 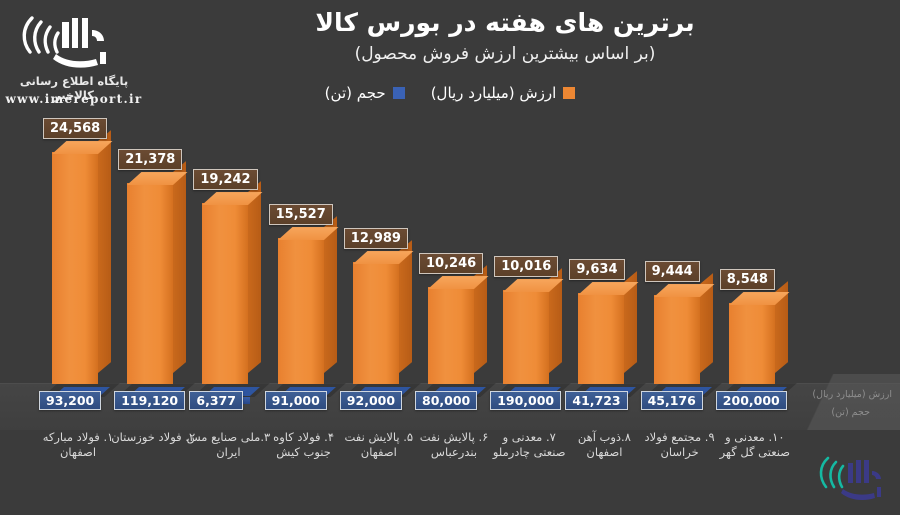 What do you see at coordinates (755, 444) in the screenshot?
I see `category-label: ۱۰. معدنی و صنعتی گل گهر` at bounding box center [755, 444].